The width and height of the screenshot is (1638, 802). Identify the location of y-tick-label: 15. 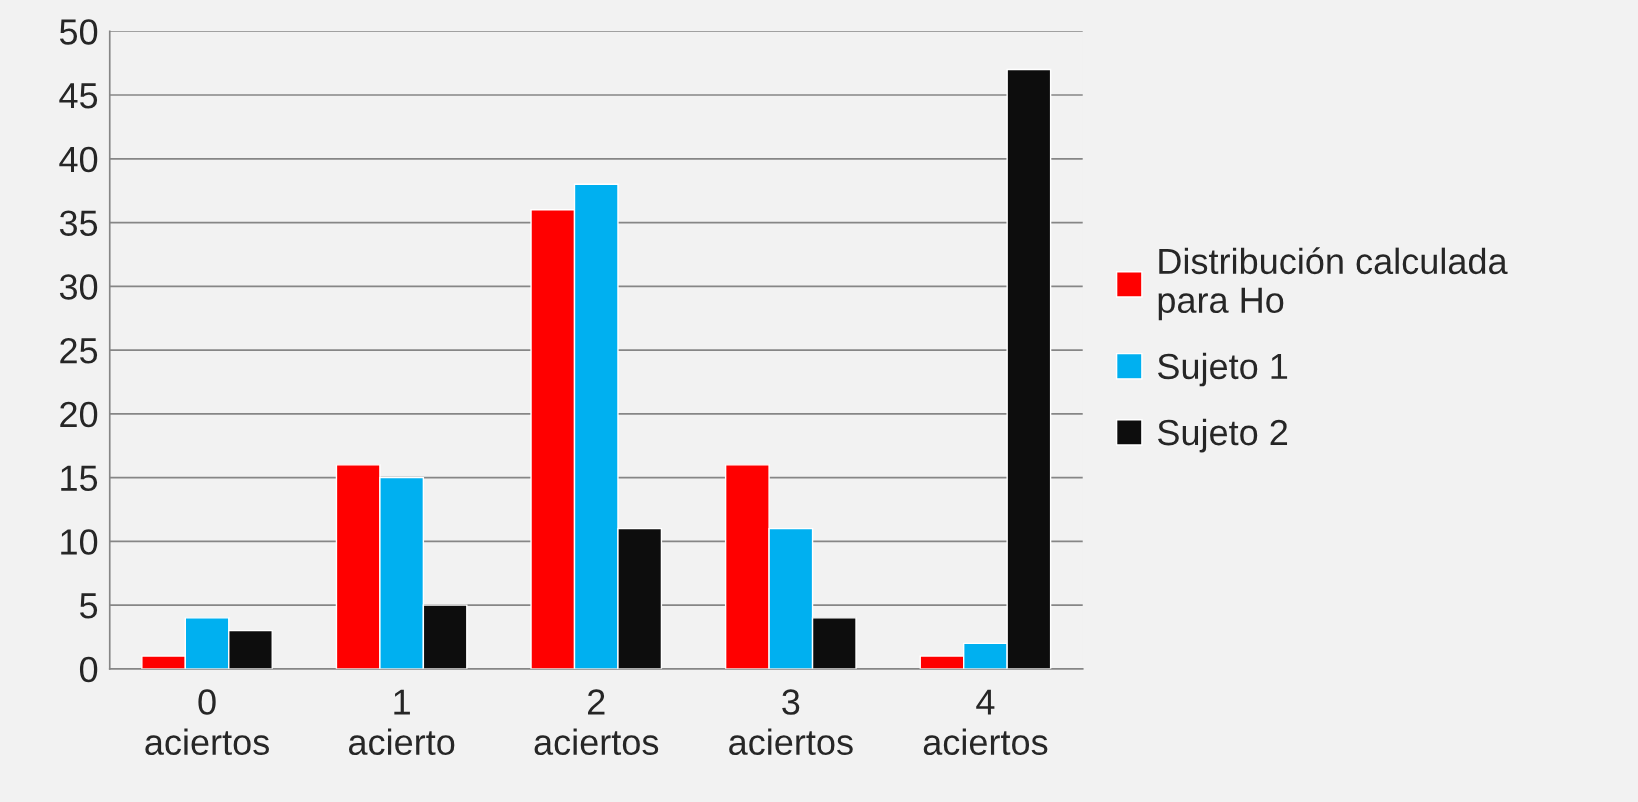
(79, 478).